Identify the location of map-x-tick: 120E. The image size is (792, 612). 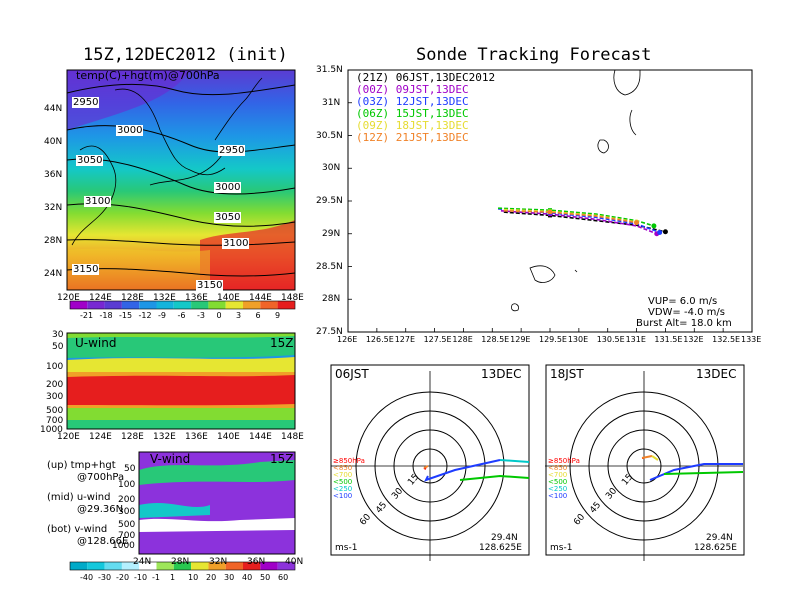
(68, 298).